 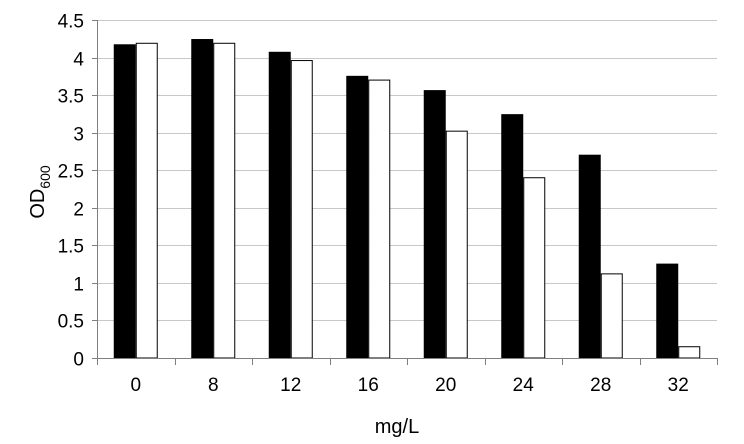 What do you see at coordinates (524, 385) in the screenshot?
I see `x-tick-label: 24` at bounding box center [524, 385].